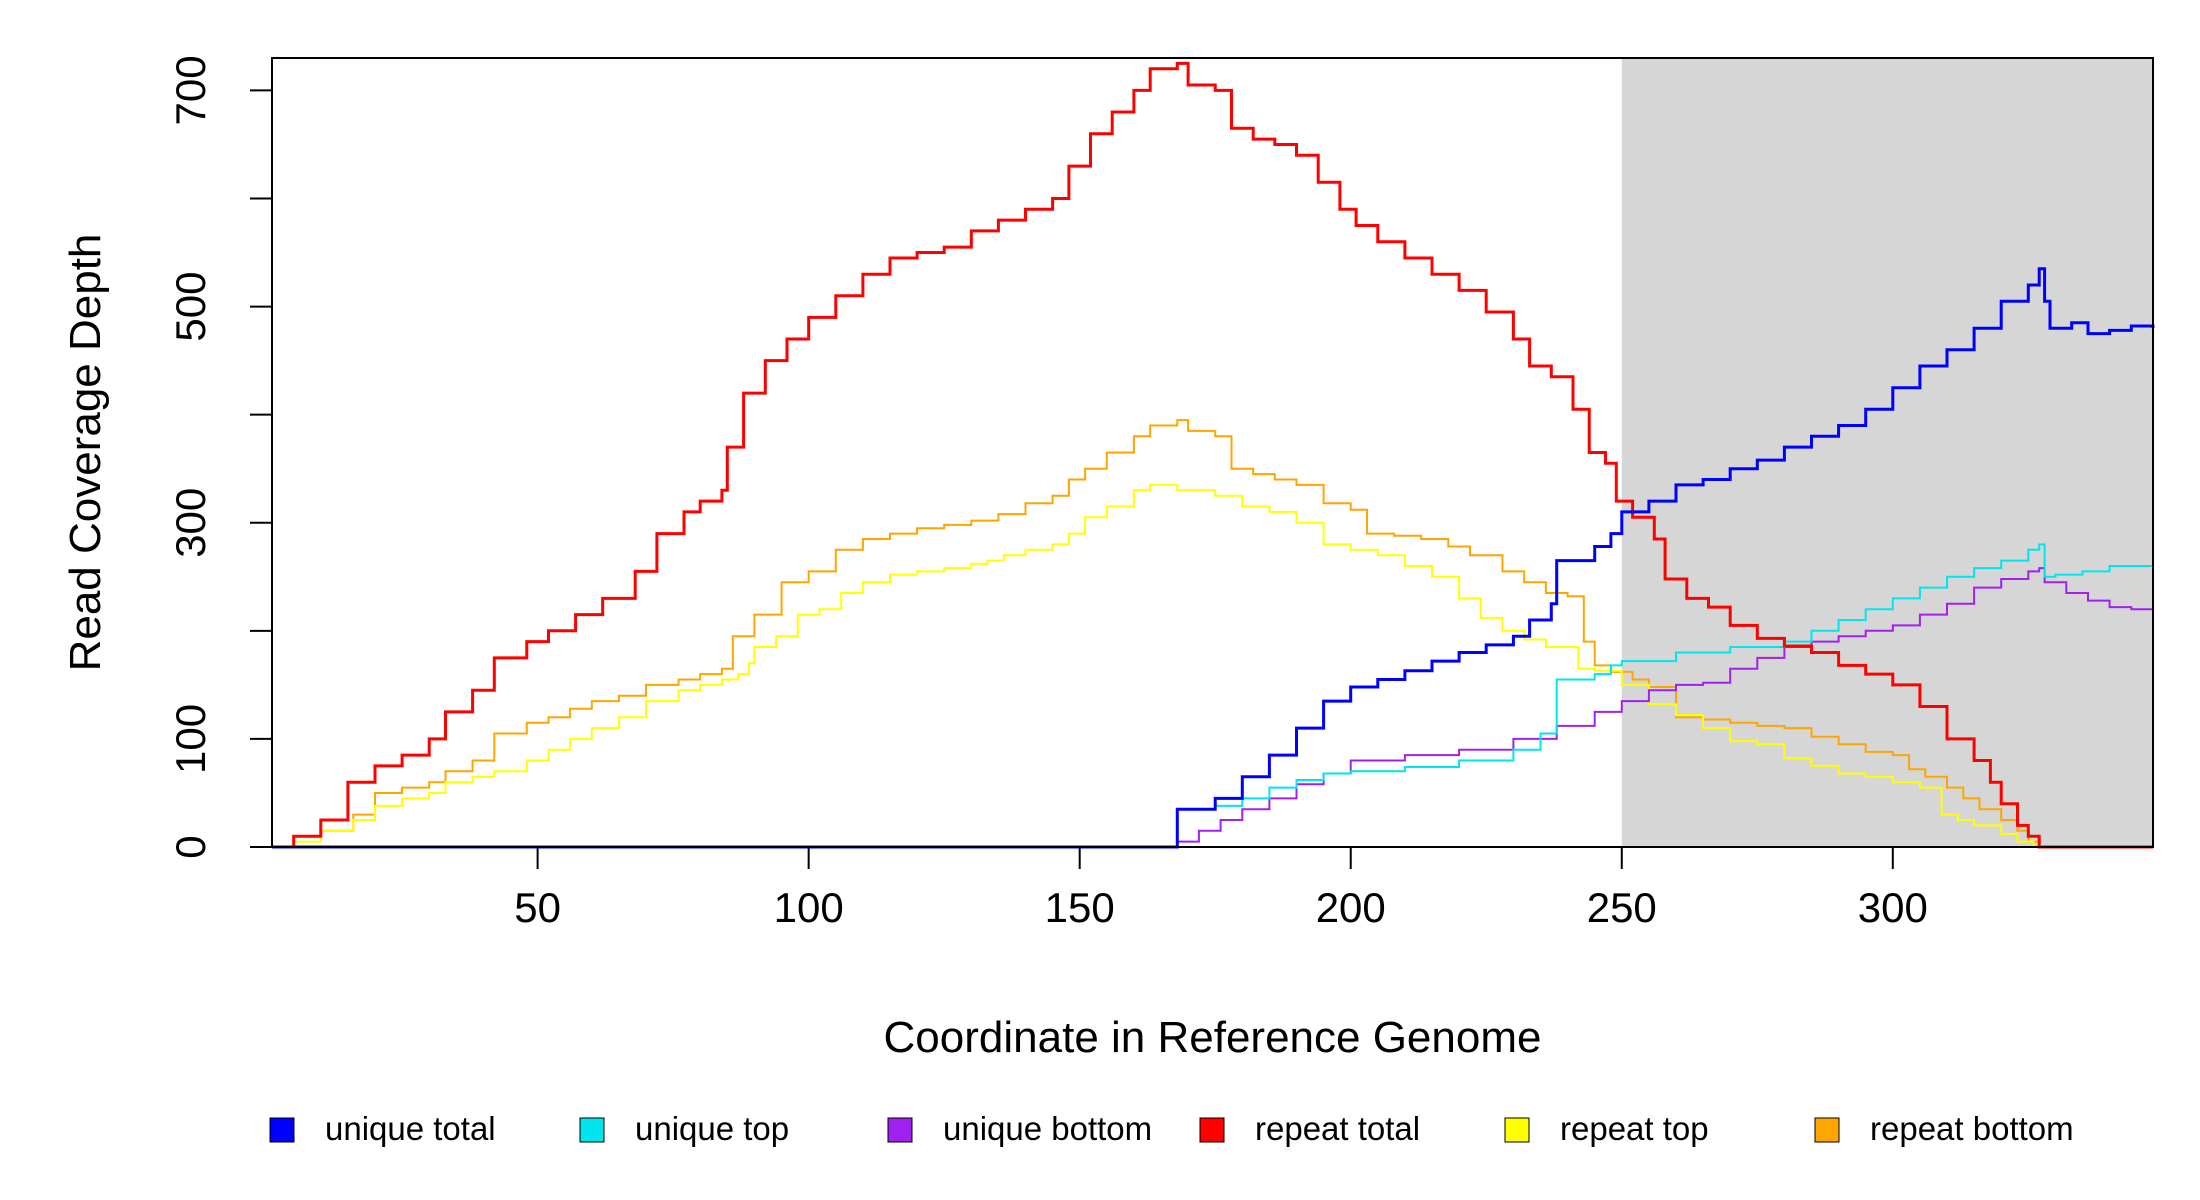 The width and height of the screenshot is (2200, 1200). I want to click on y-tick-label: 0, so click(190, 846).